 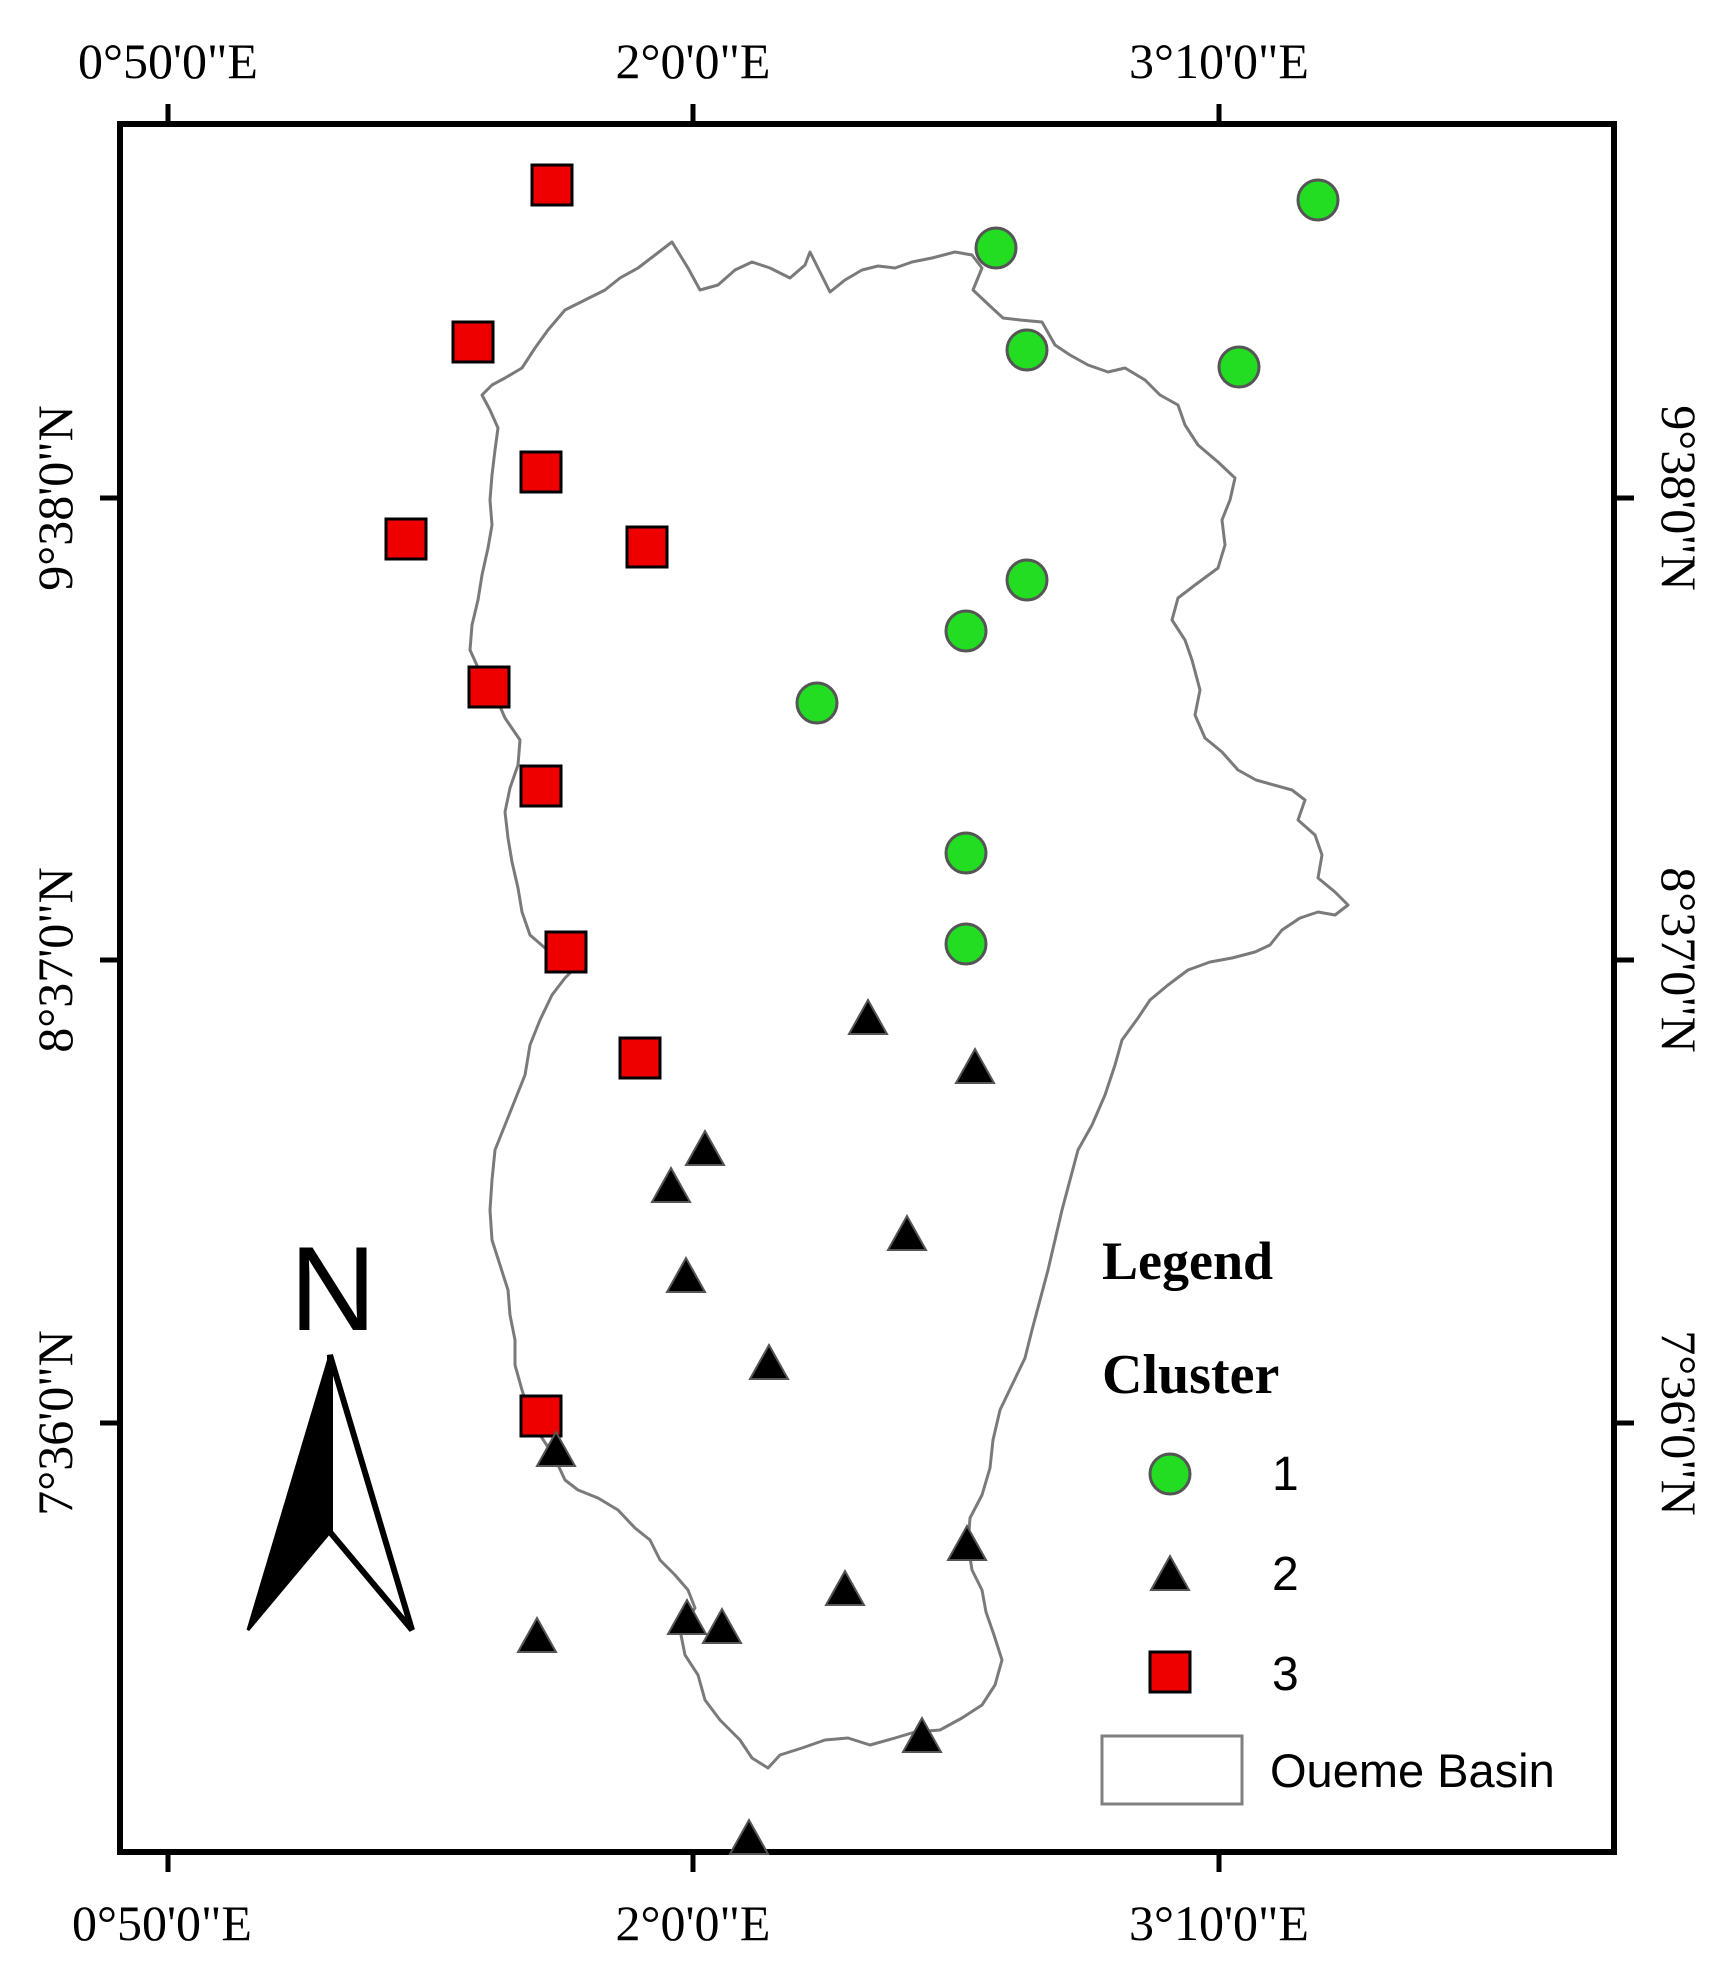 I want to click on left-lat-label-2: 8°37'0"N, so click(x=55, y=960).